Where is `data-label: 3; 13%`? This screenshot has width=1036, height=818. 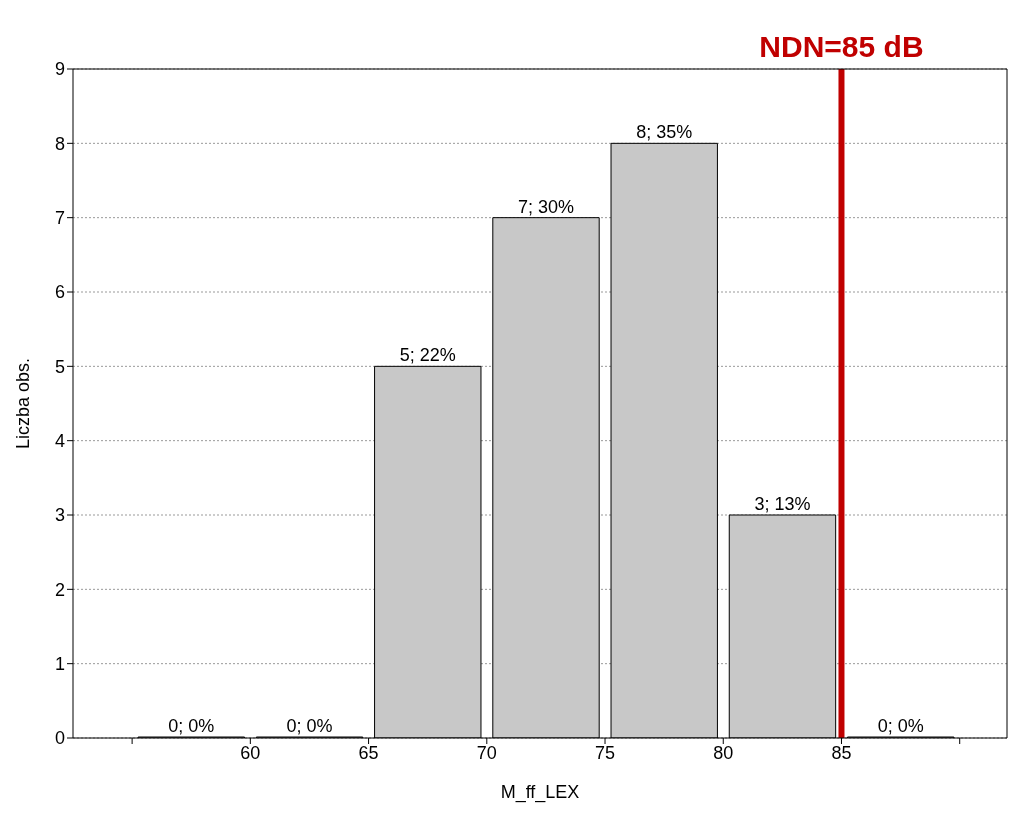
data-label: 3; 13% is located at coordinates (782, 504).